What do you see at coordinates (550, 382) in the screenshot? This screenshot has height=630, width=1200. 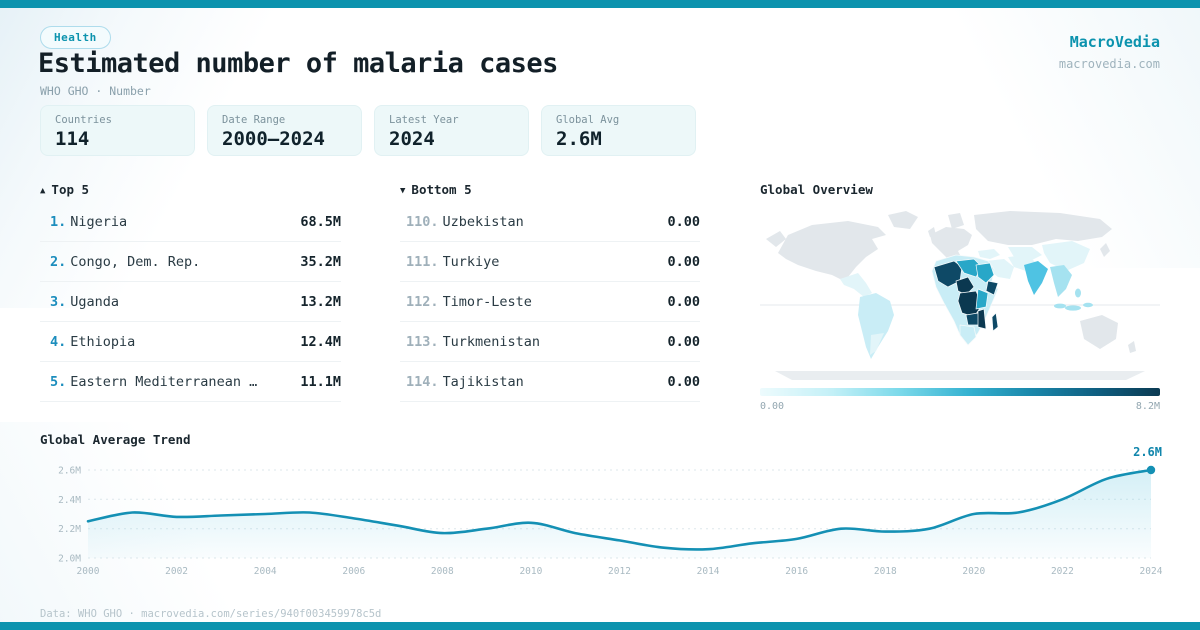 I see `list-item: 114. Tajikistan 0.00` at bounding box center [550, 382].